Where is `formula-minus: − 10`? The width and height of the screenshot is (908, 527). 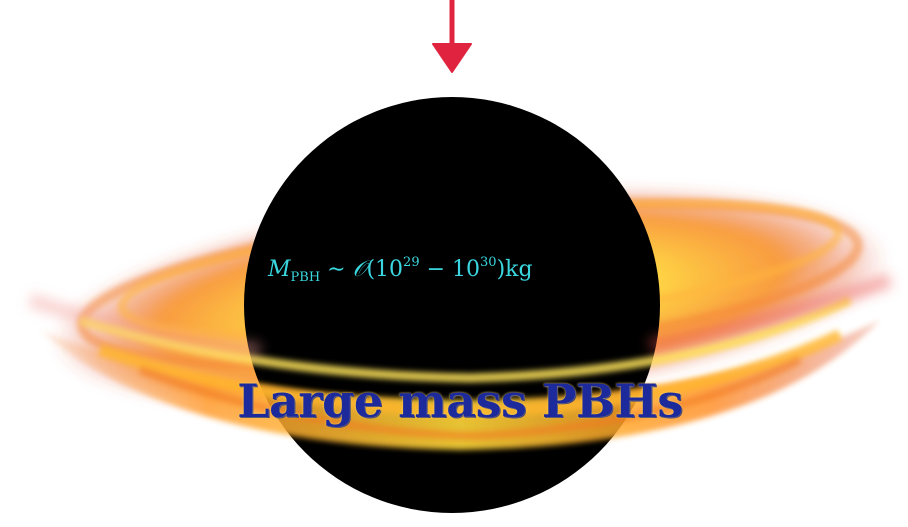
formula-minus: − 10 is located at coordinates (450, 269).